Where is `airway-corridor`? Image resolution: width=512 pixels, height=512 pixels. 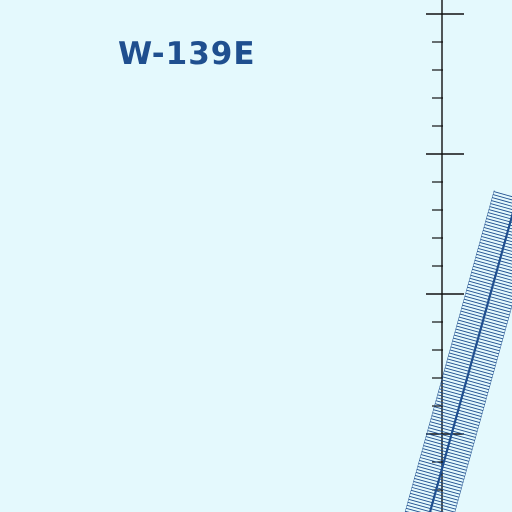 airway-corridor is located at coordinates (458, 351).